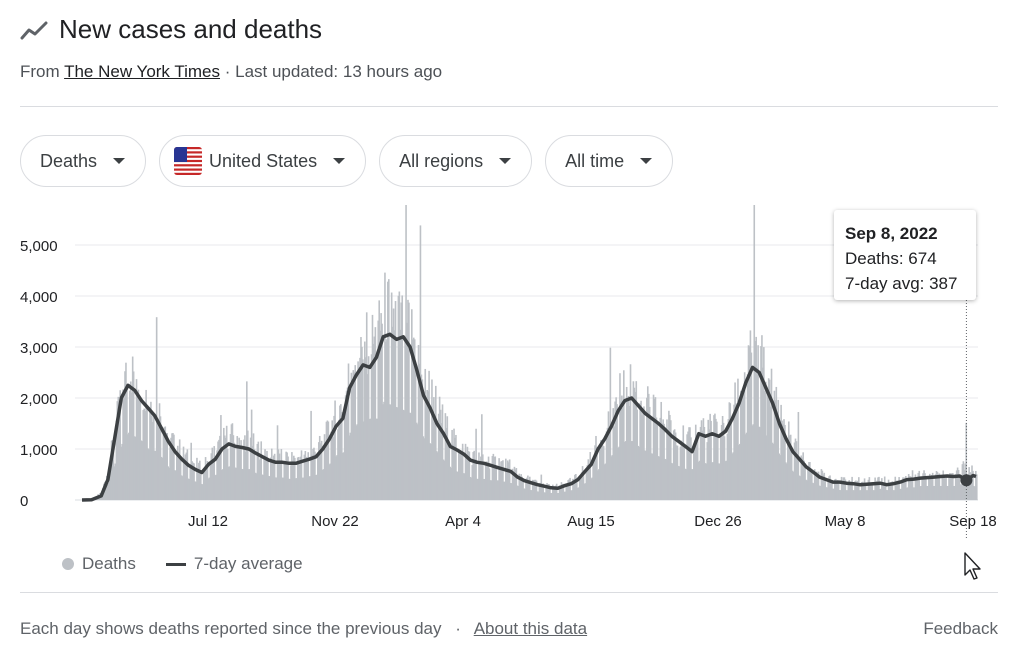  I want to click on chart-tooltip: Sep 8, 2022 Deaths: 674 7-day avg: 387, so click(905, 255).